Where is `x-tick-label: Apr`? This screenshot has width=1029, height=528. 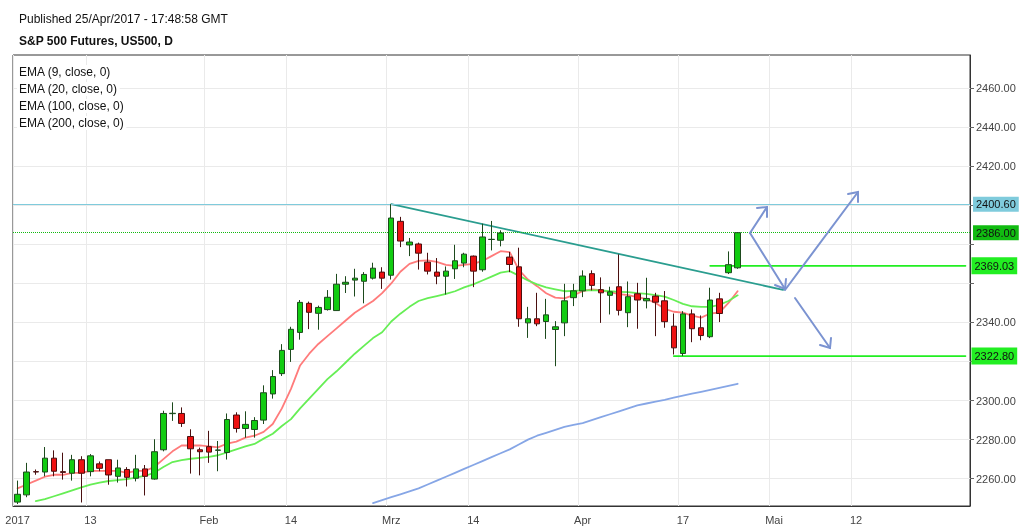
x-tick-label: Apr is located at coordinates (583, 519).